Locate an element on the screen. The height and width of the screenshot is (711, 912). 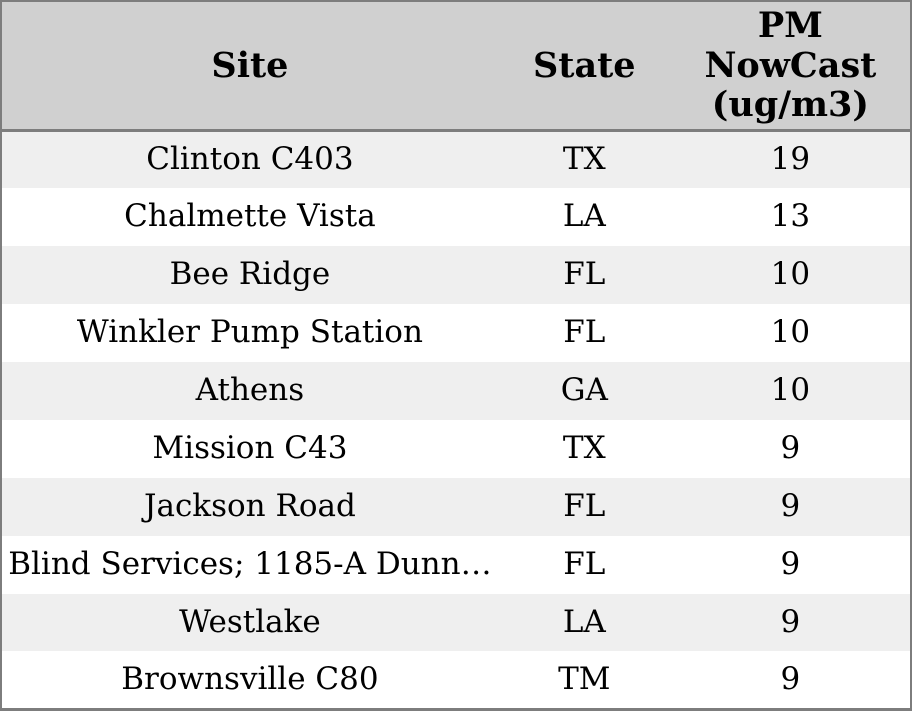
table-row: Winkler Pump Station FL 10 is located at coordinates (456, 332).